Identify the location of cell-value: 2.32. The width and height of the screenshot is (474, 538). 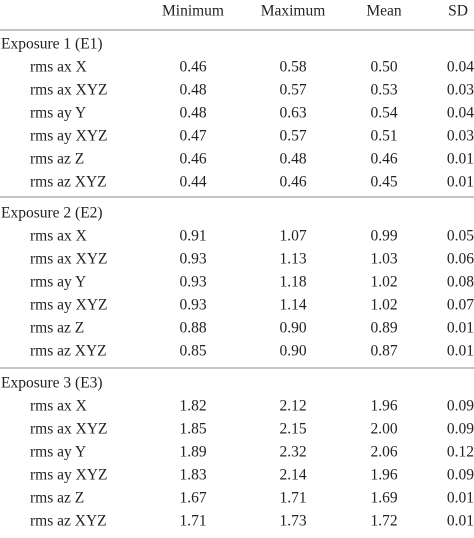
(292, 452).